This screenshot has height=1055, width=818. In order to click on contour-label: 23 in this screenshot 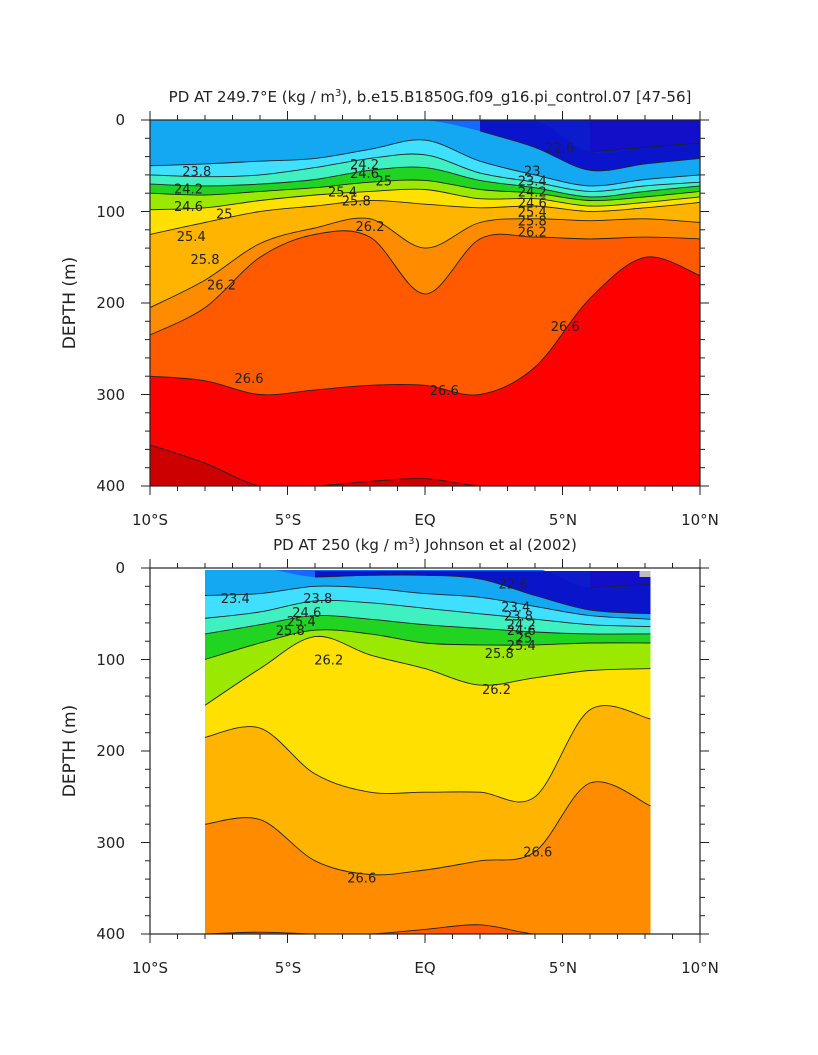, I will do `click(532, 171)`.